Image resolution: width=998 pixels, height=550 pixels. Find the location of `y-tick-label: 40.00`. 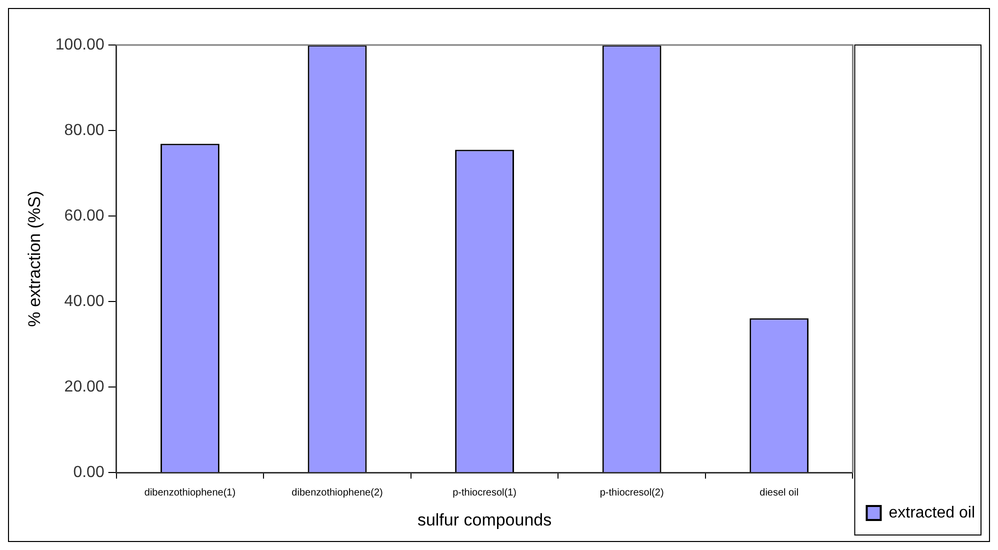

y-tick-label: 40.00 is located at coordinates (84, 301).